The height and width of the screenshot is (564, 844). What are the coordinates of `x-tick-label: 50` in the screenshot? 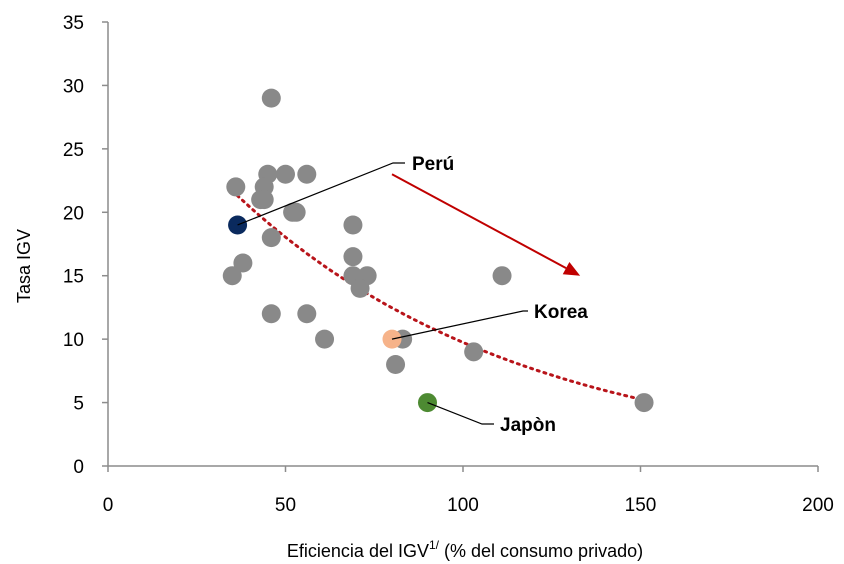 It's located at (285, 505).